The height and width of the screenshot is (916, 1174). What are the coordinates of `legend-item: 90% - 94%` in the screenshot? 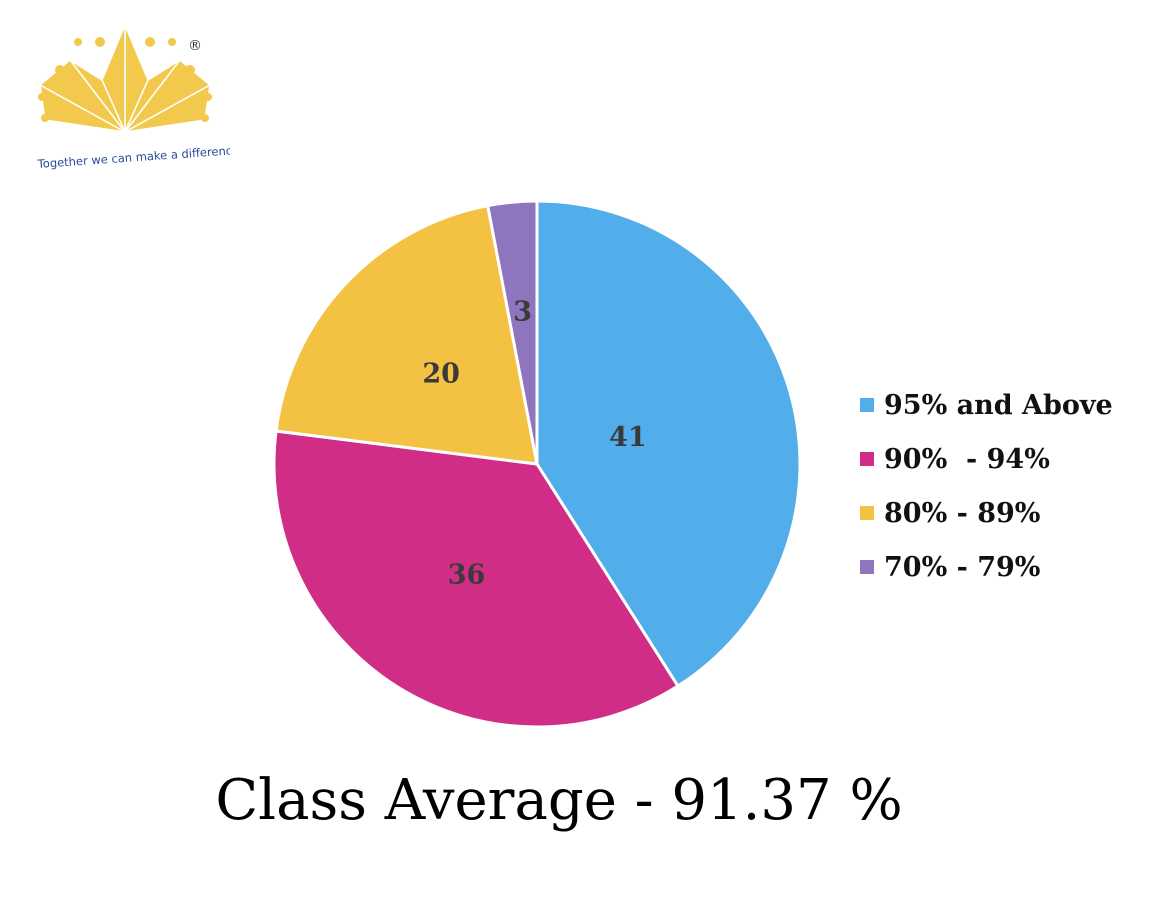 It's located at (1010, 459).